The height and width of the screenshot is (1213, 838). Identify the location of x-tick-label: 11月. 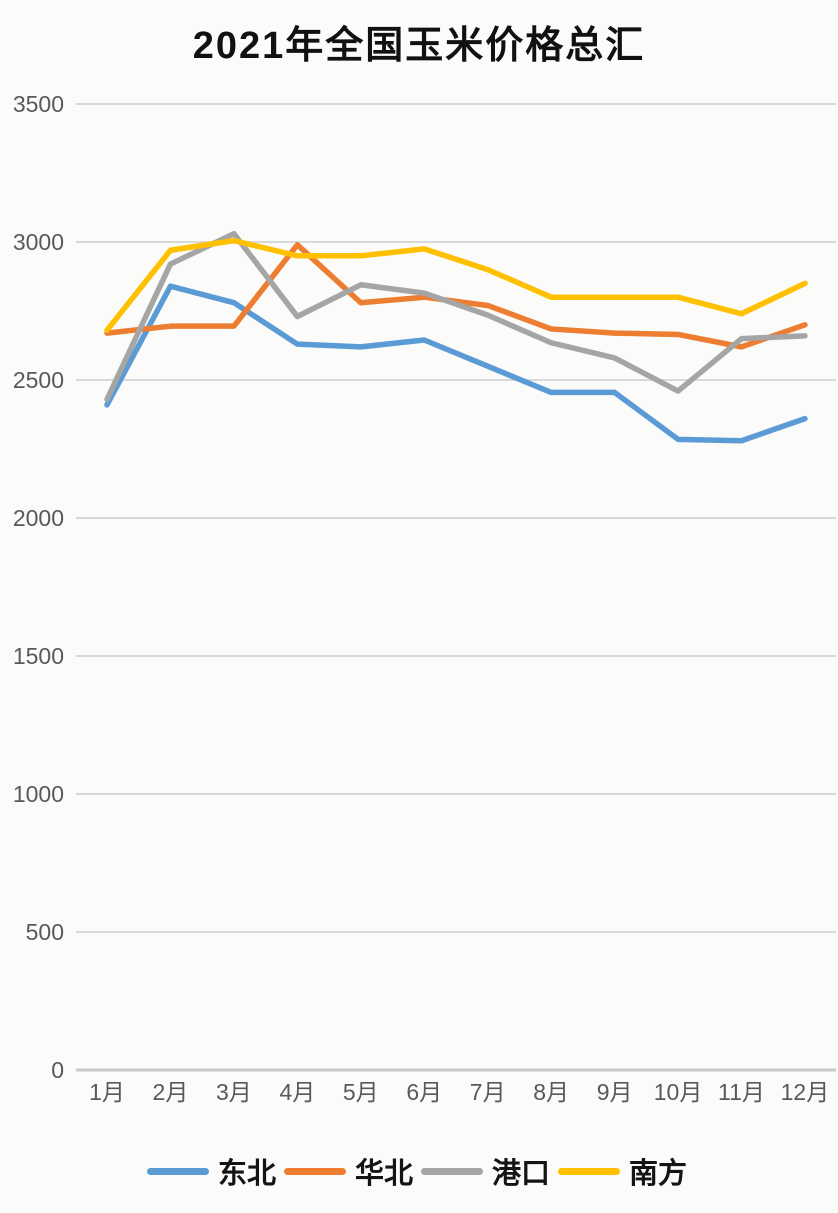
(741, 1092).